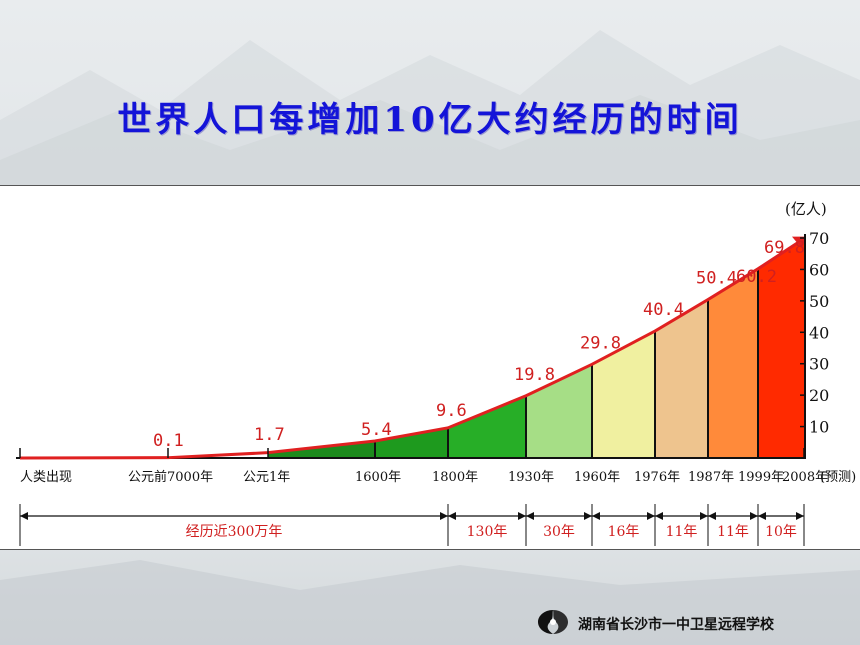  Describe the element at coordinates (819, 269) in the screenshot. I see `y-tick-label: 60` at that location.